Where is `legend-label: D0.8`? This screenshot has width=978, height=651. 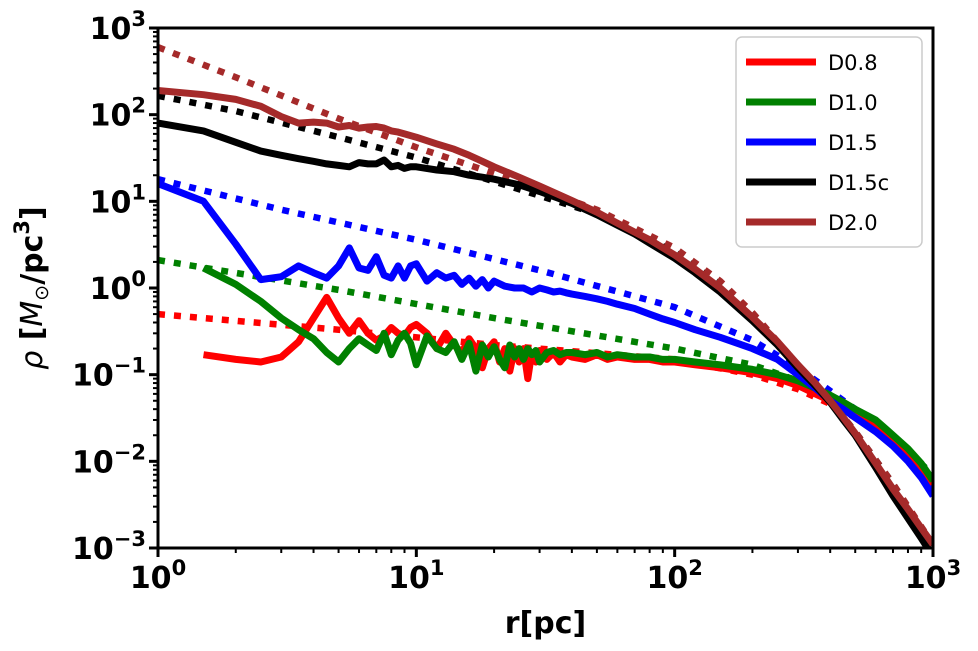
legend-label: D0.8 is located at coordinates (853, 63).